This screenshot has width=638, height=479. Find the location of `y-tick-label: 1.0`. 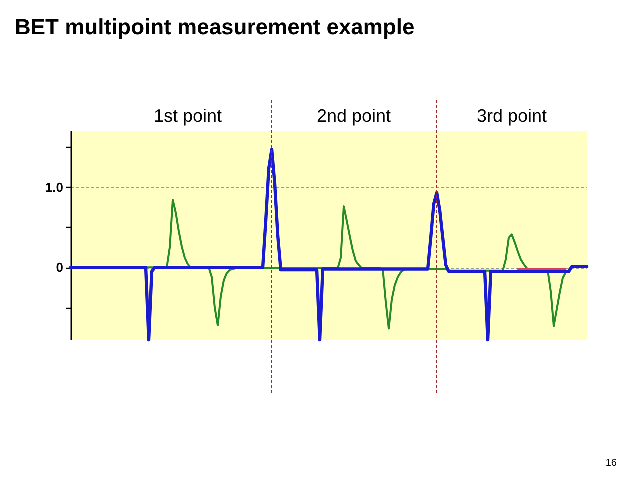

y-tick-label: 1.0 is located at coordinates (54, 187).